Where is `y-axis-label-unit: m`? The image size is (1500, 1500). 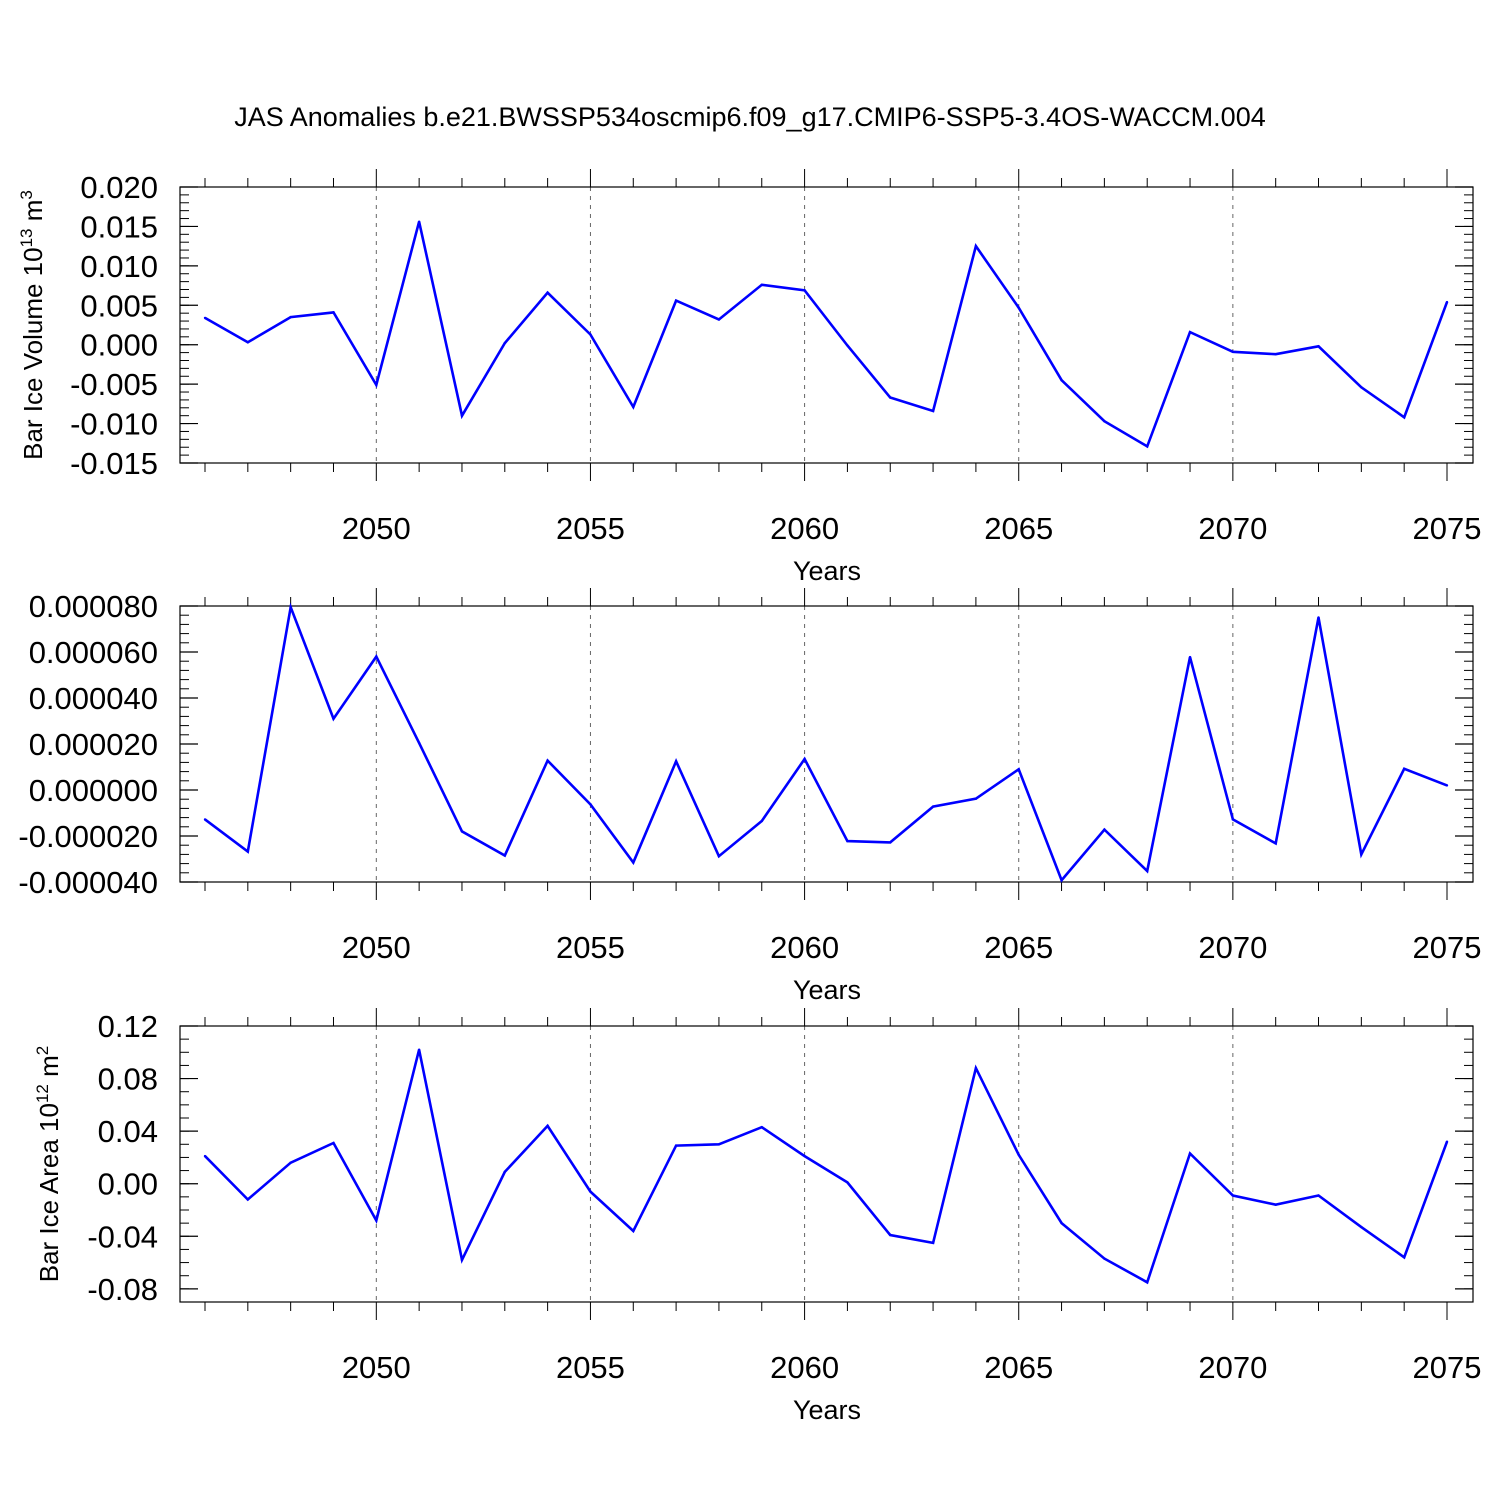 y-axis-label-unit: m is located at coordinates (49, 1069).